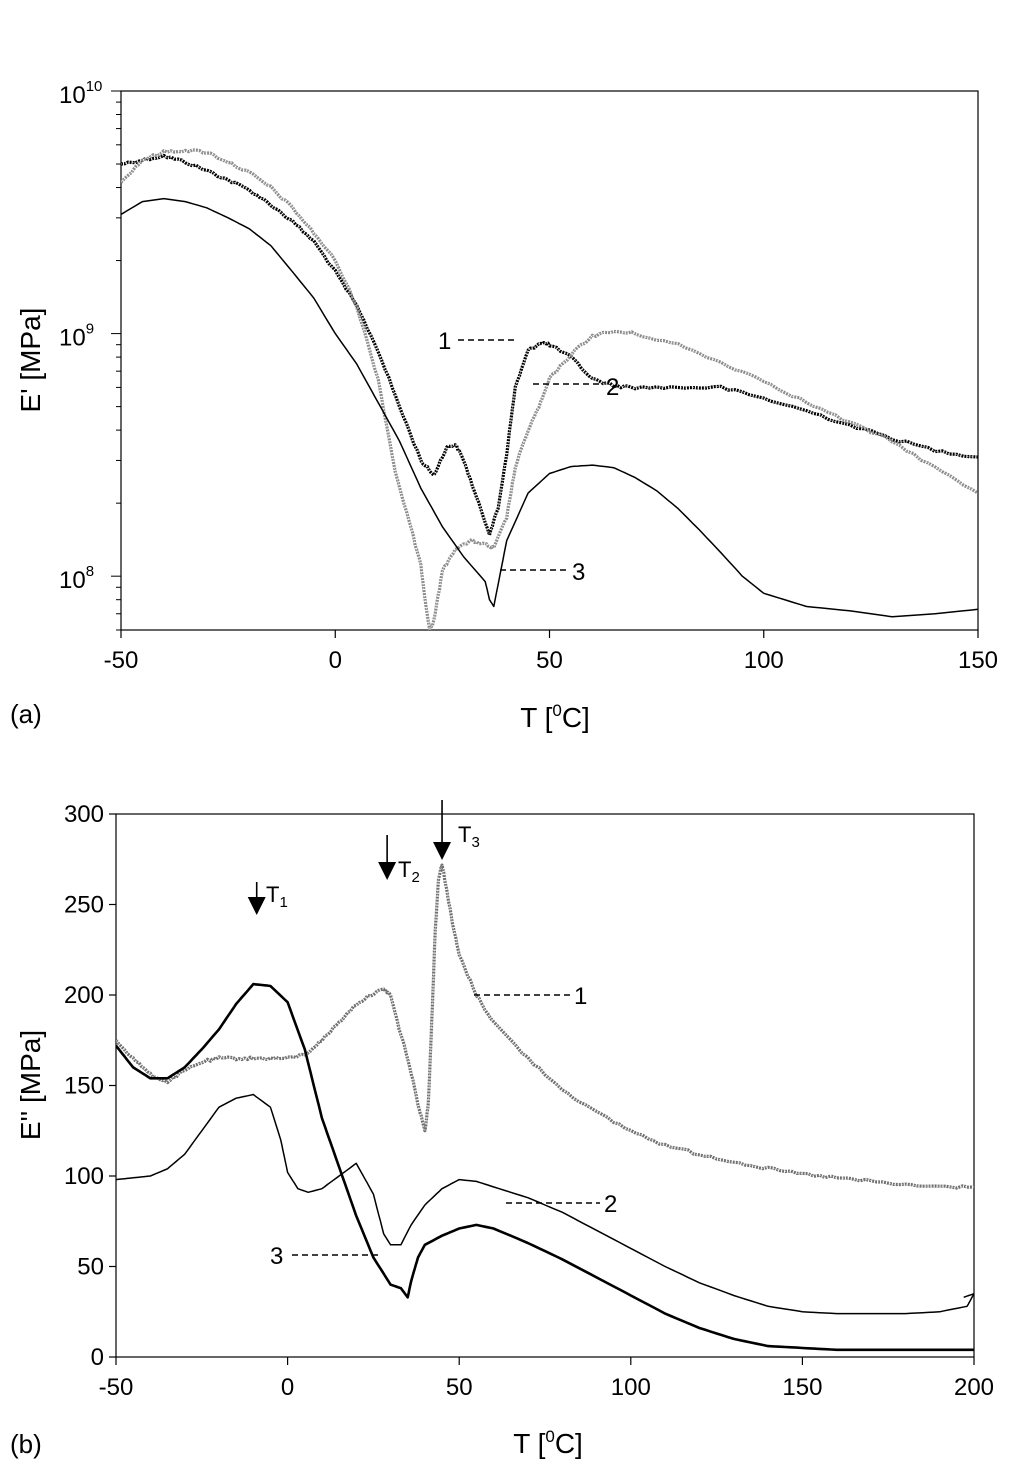  I want to click on panel-a-y-axis-title: E' [MPa], so click(30, 360).